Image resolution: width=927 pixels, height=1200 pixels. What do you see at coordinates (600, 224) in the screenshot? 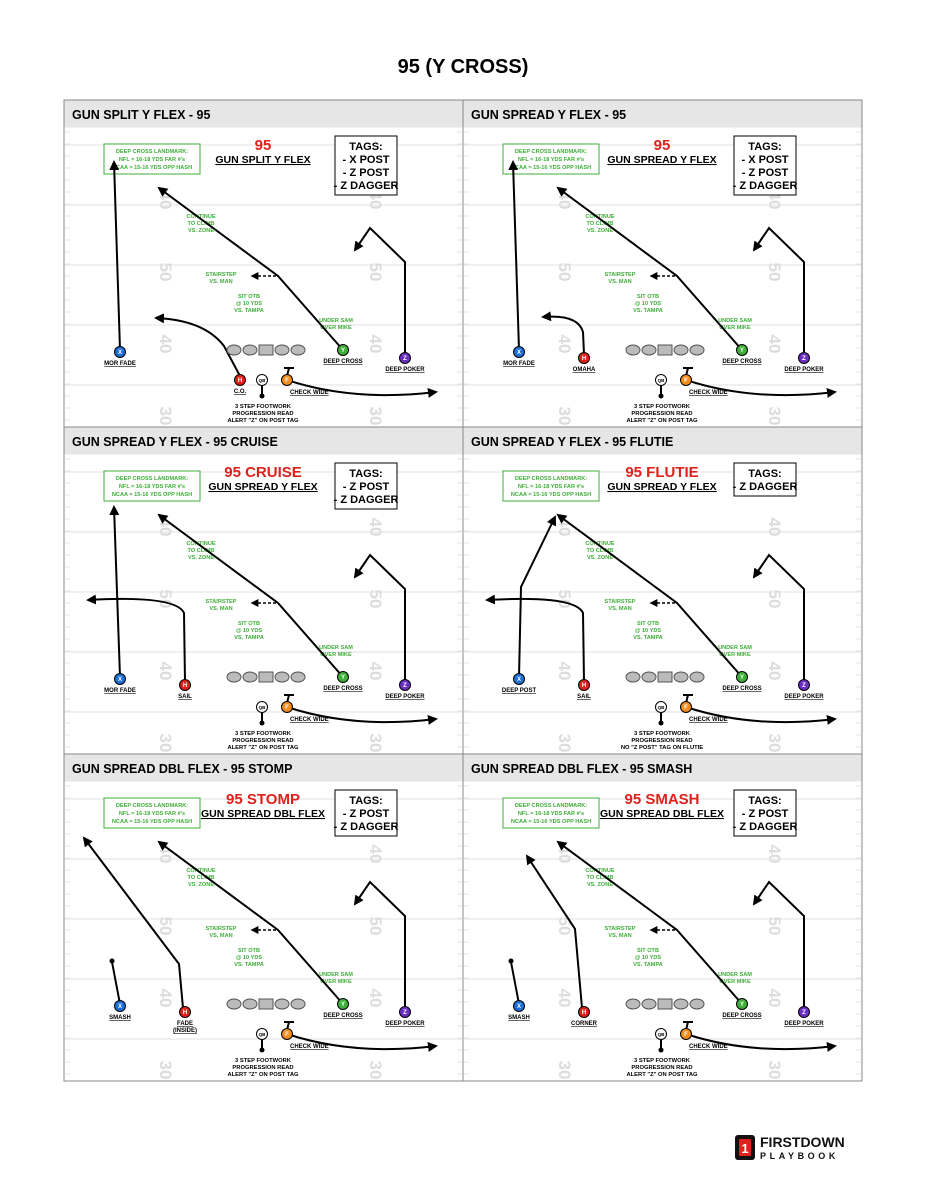
I see `route-note: TO CLIMB` at bounding box center [600, 224].